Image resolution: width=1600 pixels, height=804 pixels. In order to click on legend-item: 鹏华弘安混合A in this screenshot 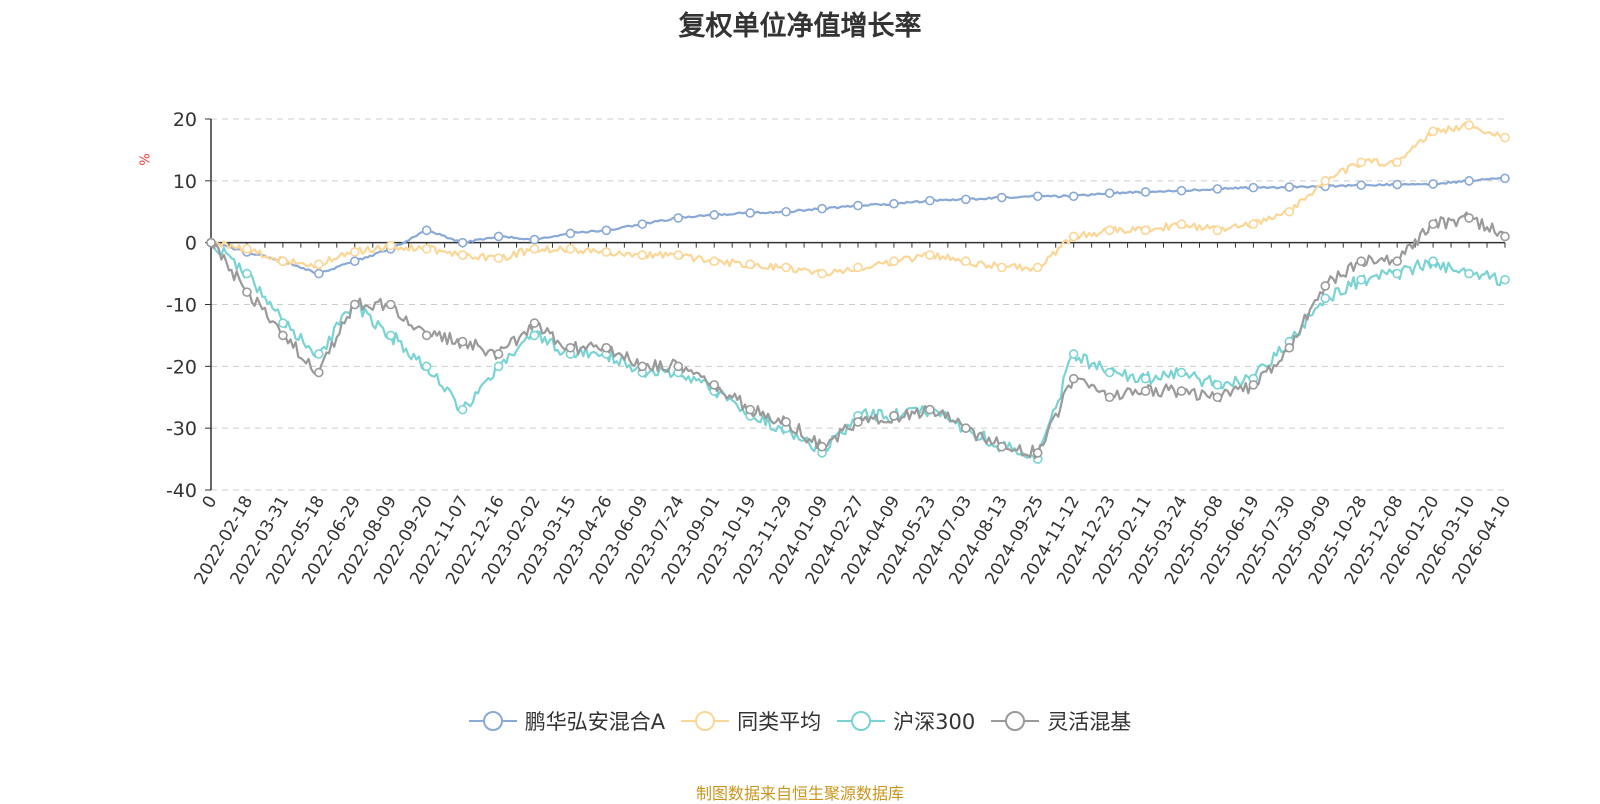, I will do `click(567, 721)`.